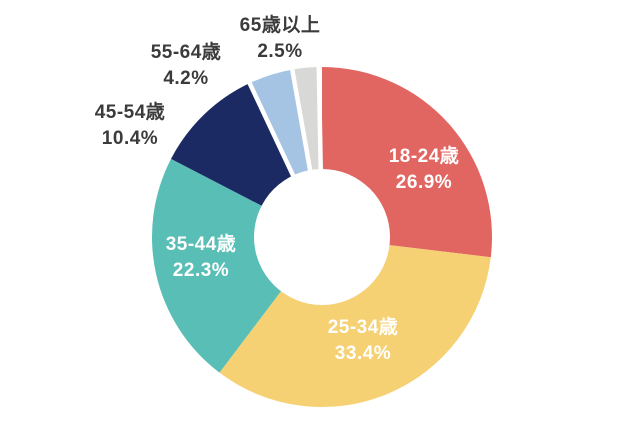  I want to click on slice-label-percent: 33.4%, so click(363, 353).